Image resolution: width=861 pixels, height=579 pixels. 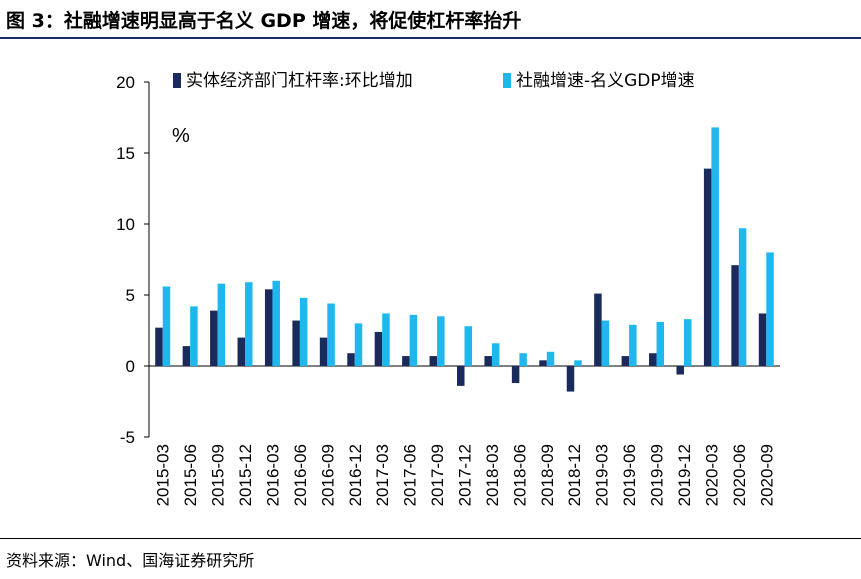 I want to click on y-tick-label: -5, so click(x=127, y=437).